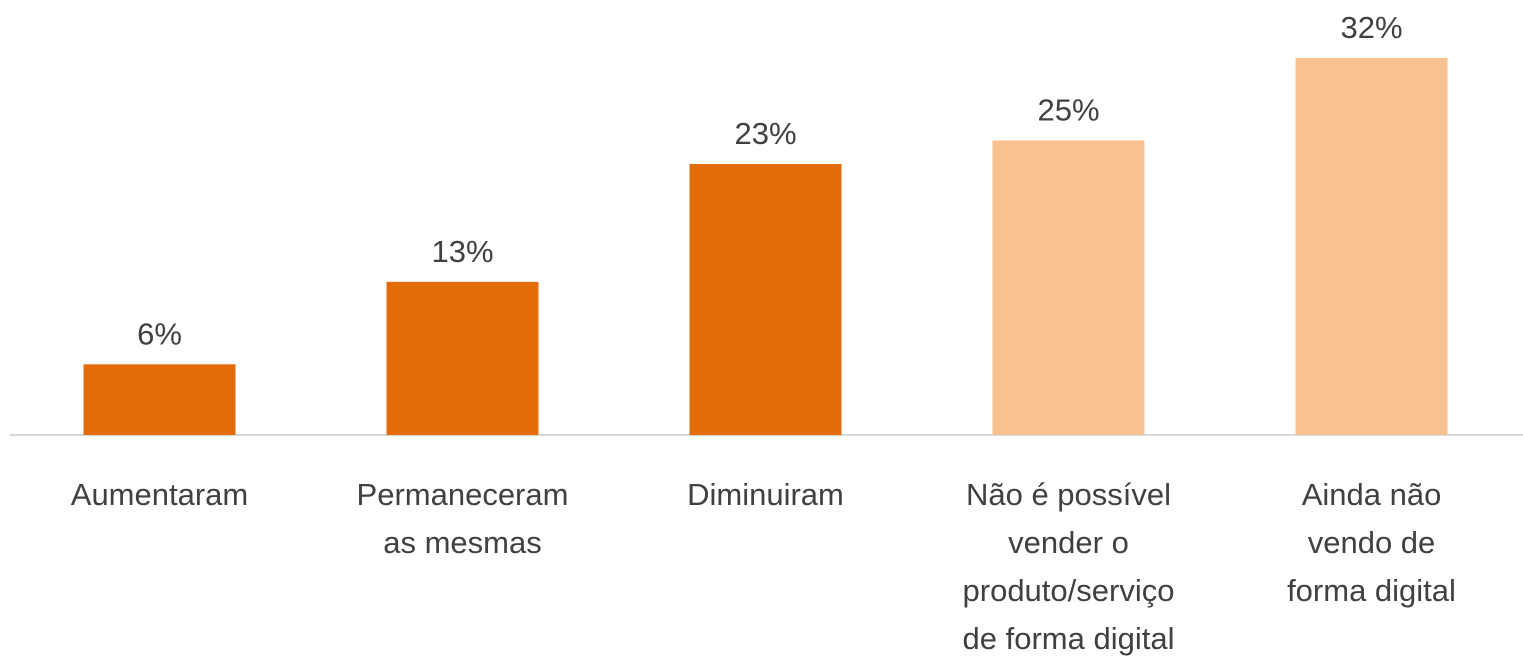 This screenshot has height=671, width=1523. I want to click on x-tick-label: Permaneceram as mesmas, so click(463, 518).